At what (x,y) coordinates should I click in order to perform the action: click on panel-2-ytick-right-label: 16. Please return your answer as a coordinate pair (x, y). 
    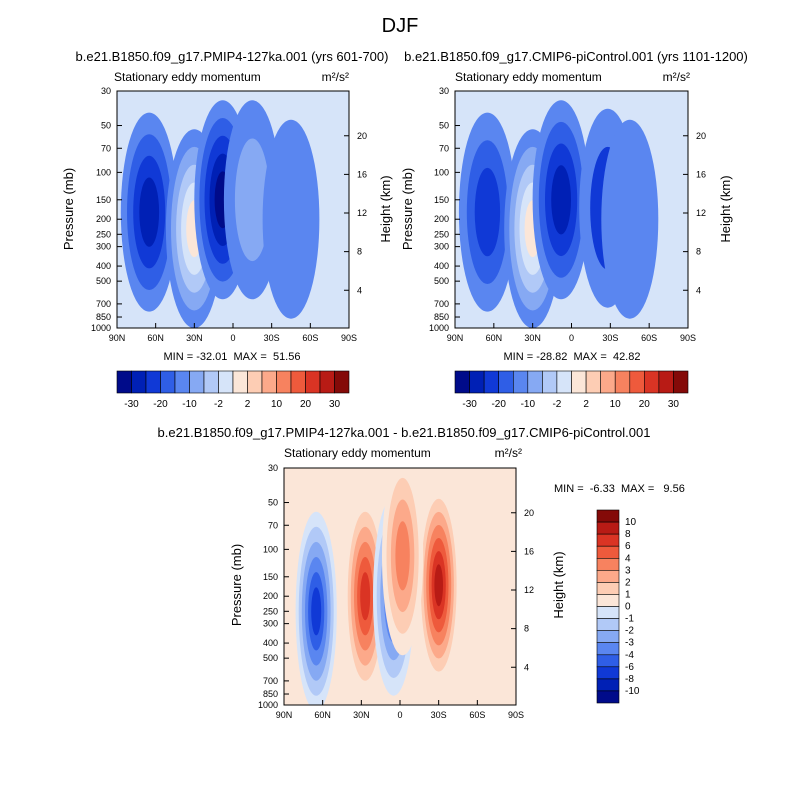
    Looking at the image, I should click on (701, 174).